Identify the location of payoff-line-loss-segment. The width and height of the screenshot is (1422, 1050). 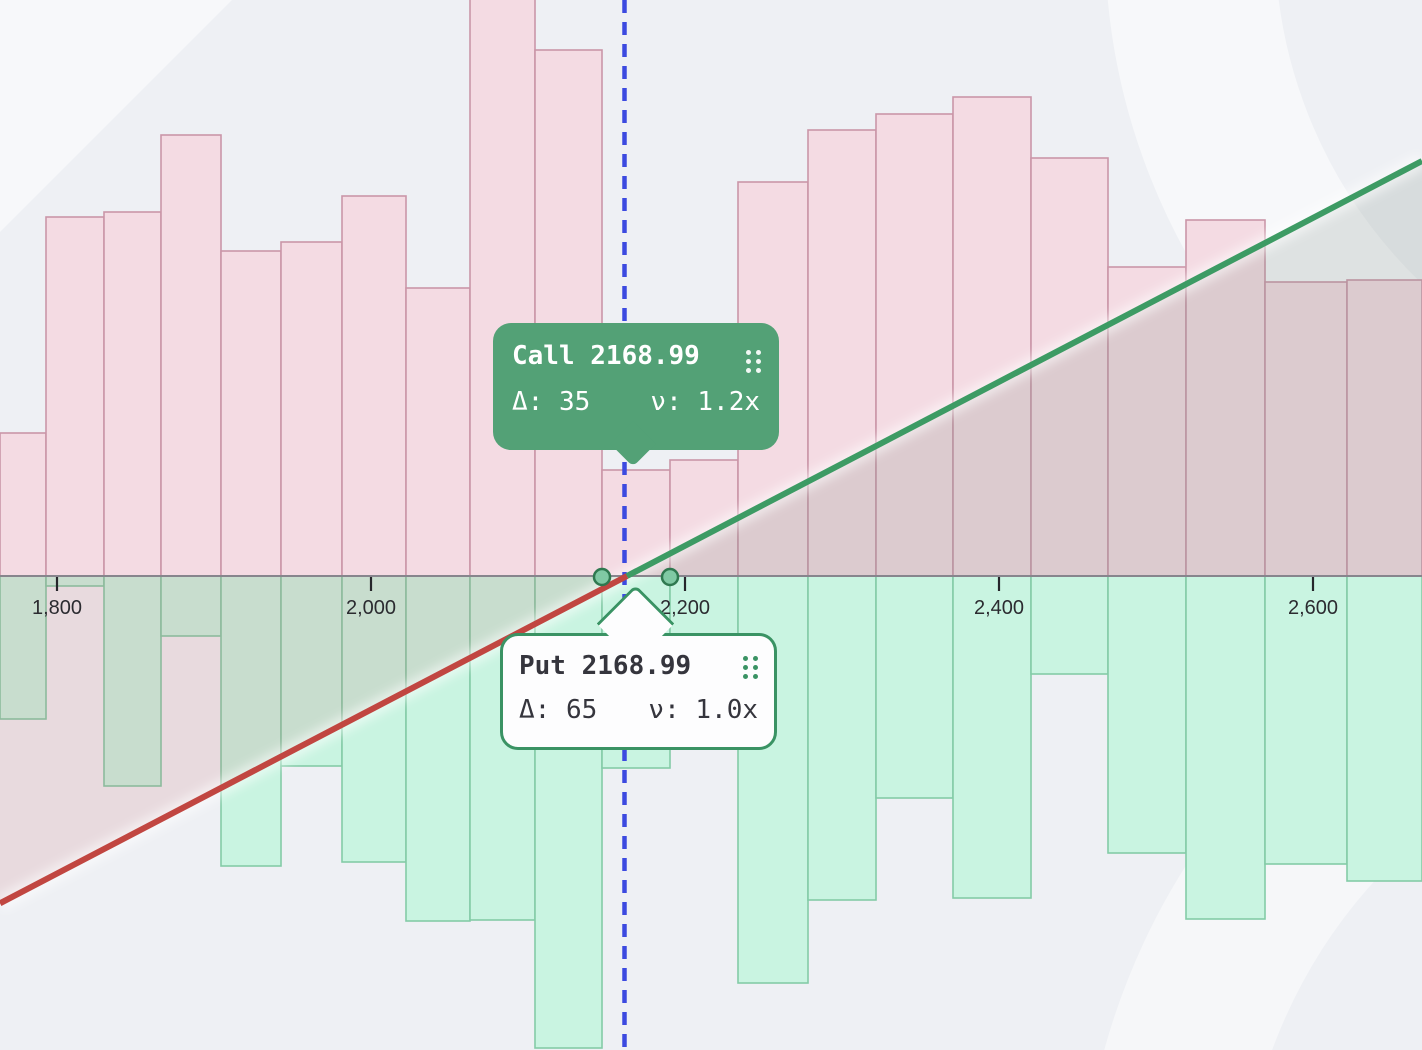
(314, 739).